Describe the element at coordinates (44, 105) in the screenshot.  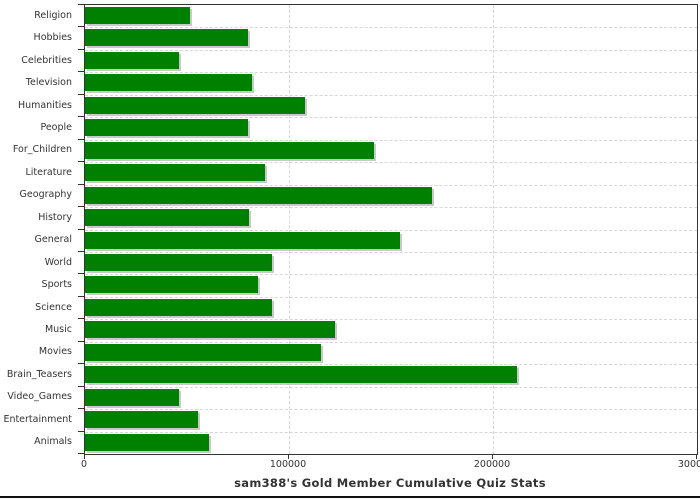
I see `category-label-humanities: Humanities` at that location.